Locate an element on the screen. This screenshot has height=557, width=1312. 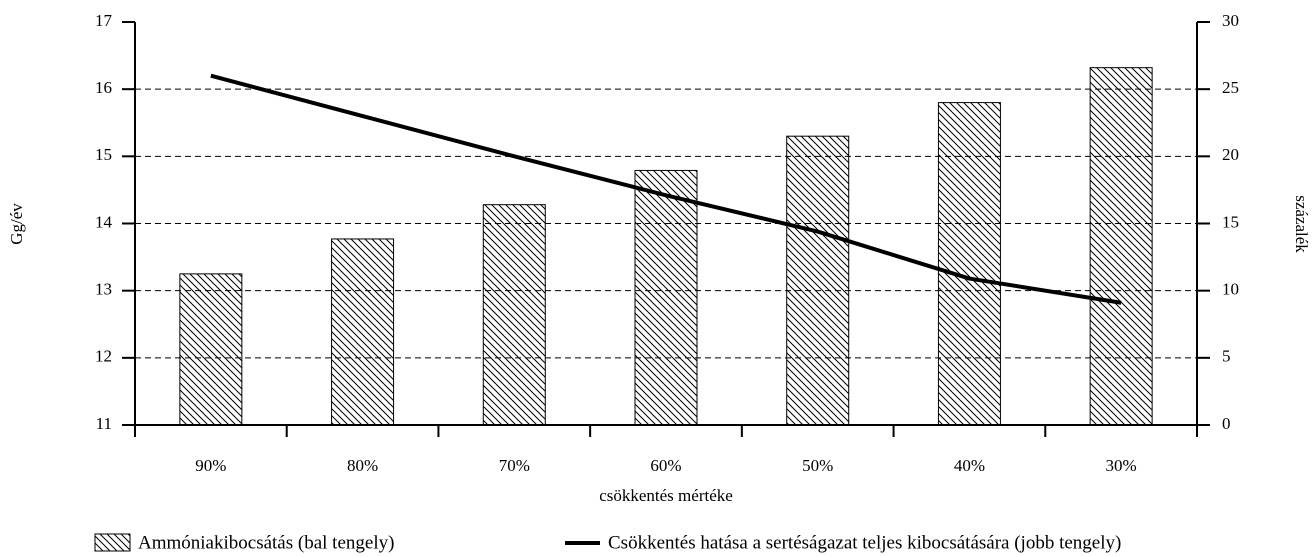
y-tick-label: 13 is located at coordinates (103, 289).